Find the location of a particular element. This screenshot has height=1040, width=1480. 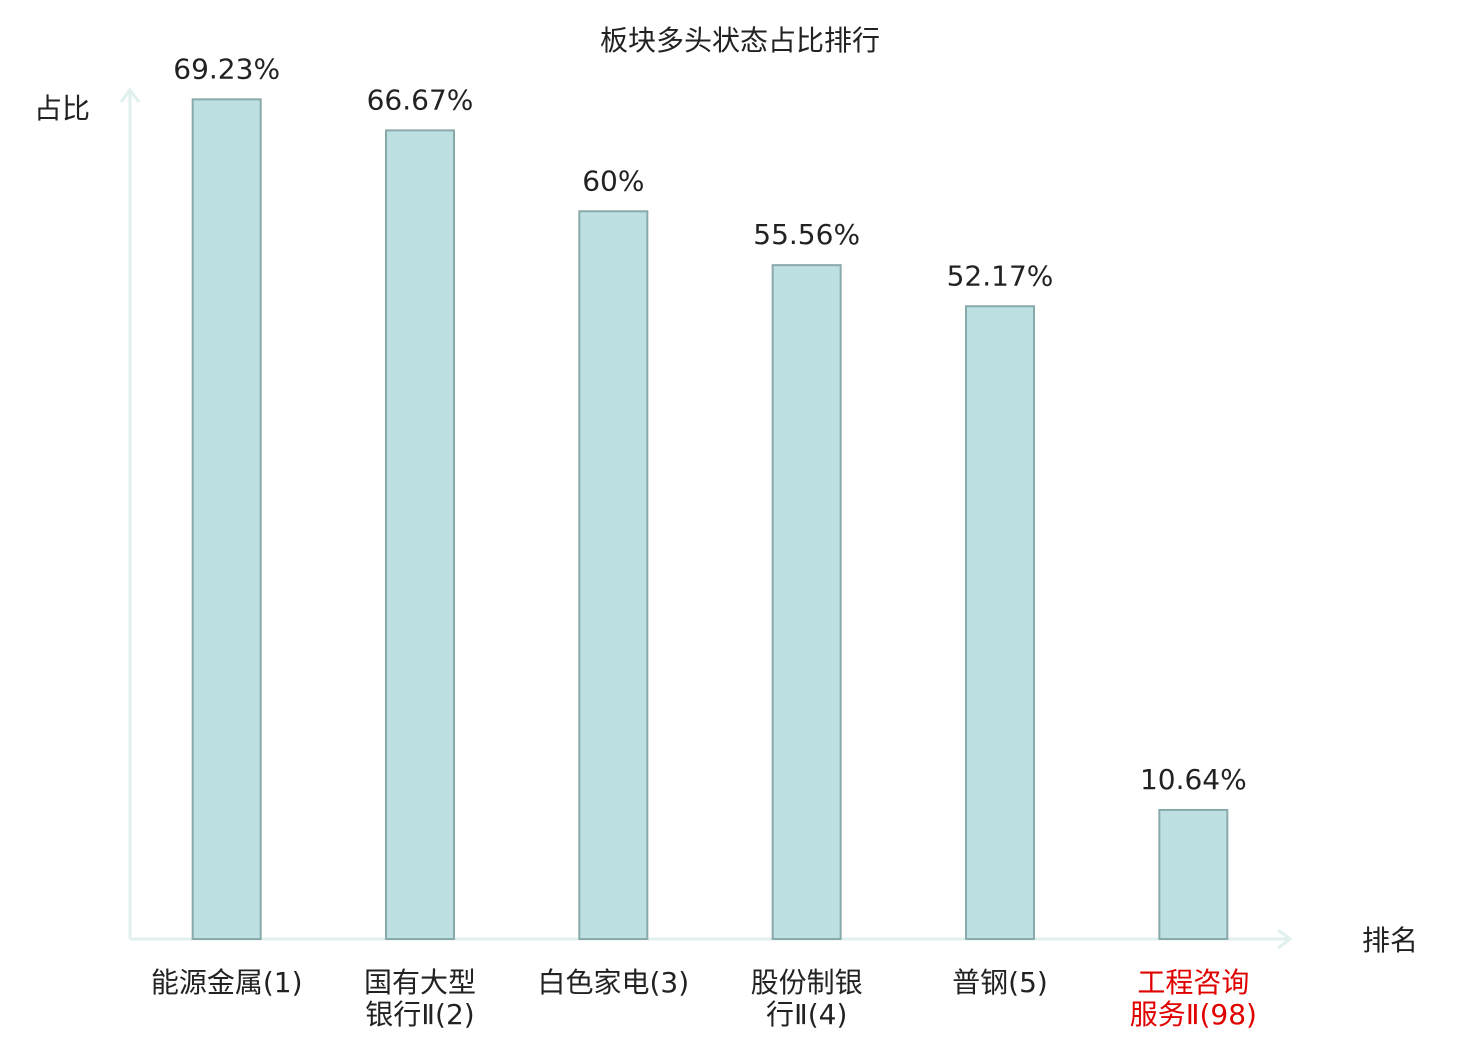

value-label: 69.23% is located at coordinates (226, 68).